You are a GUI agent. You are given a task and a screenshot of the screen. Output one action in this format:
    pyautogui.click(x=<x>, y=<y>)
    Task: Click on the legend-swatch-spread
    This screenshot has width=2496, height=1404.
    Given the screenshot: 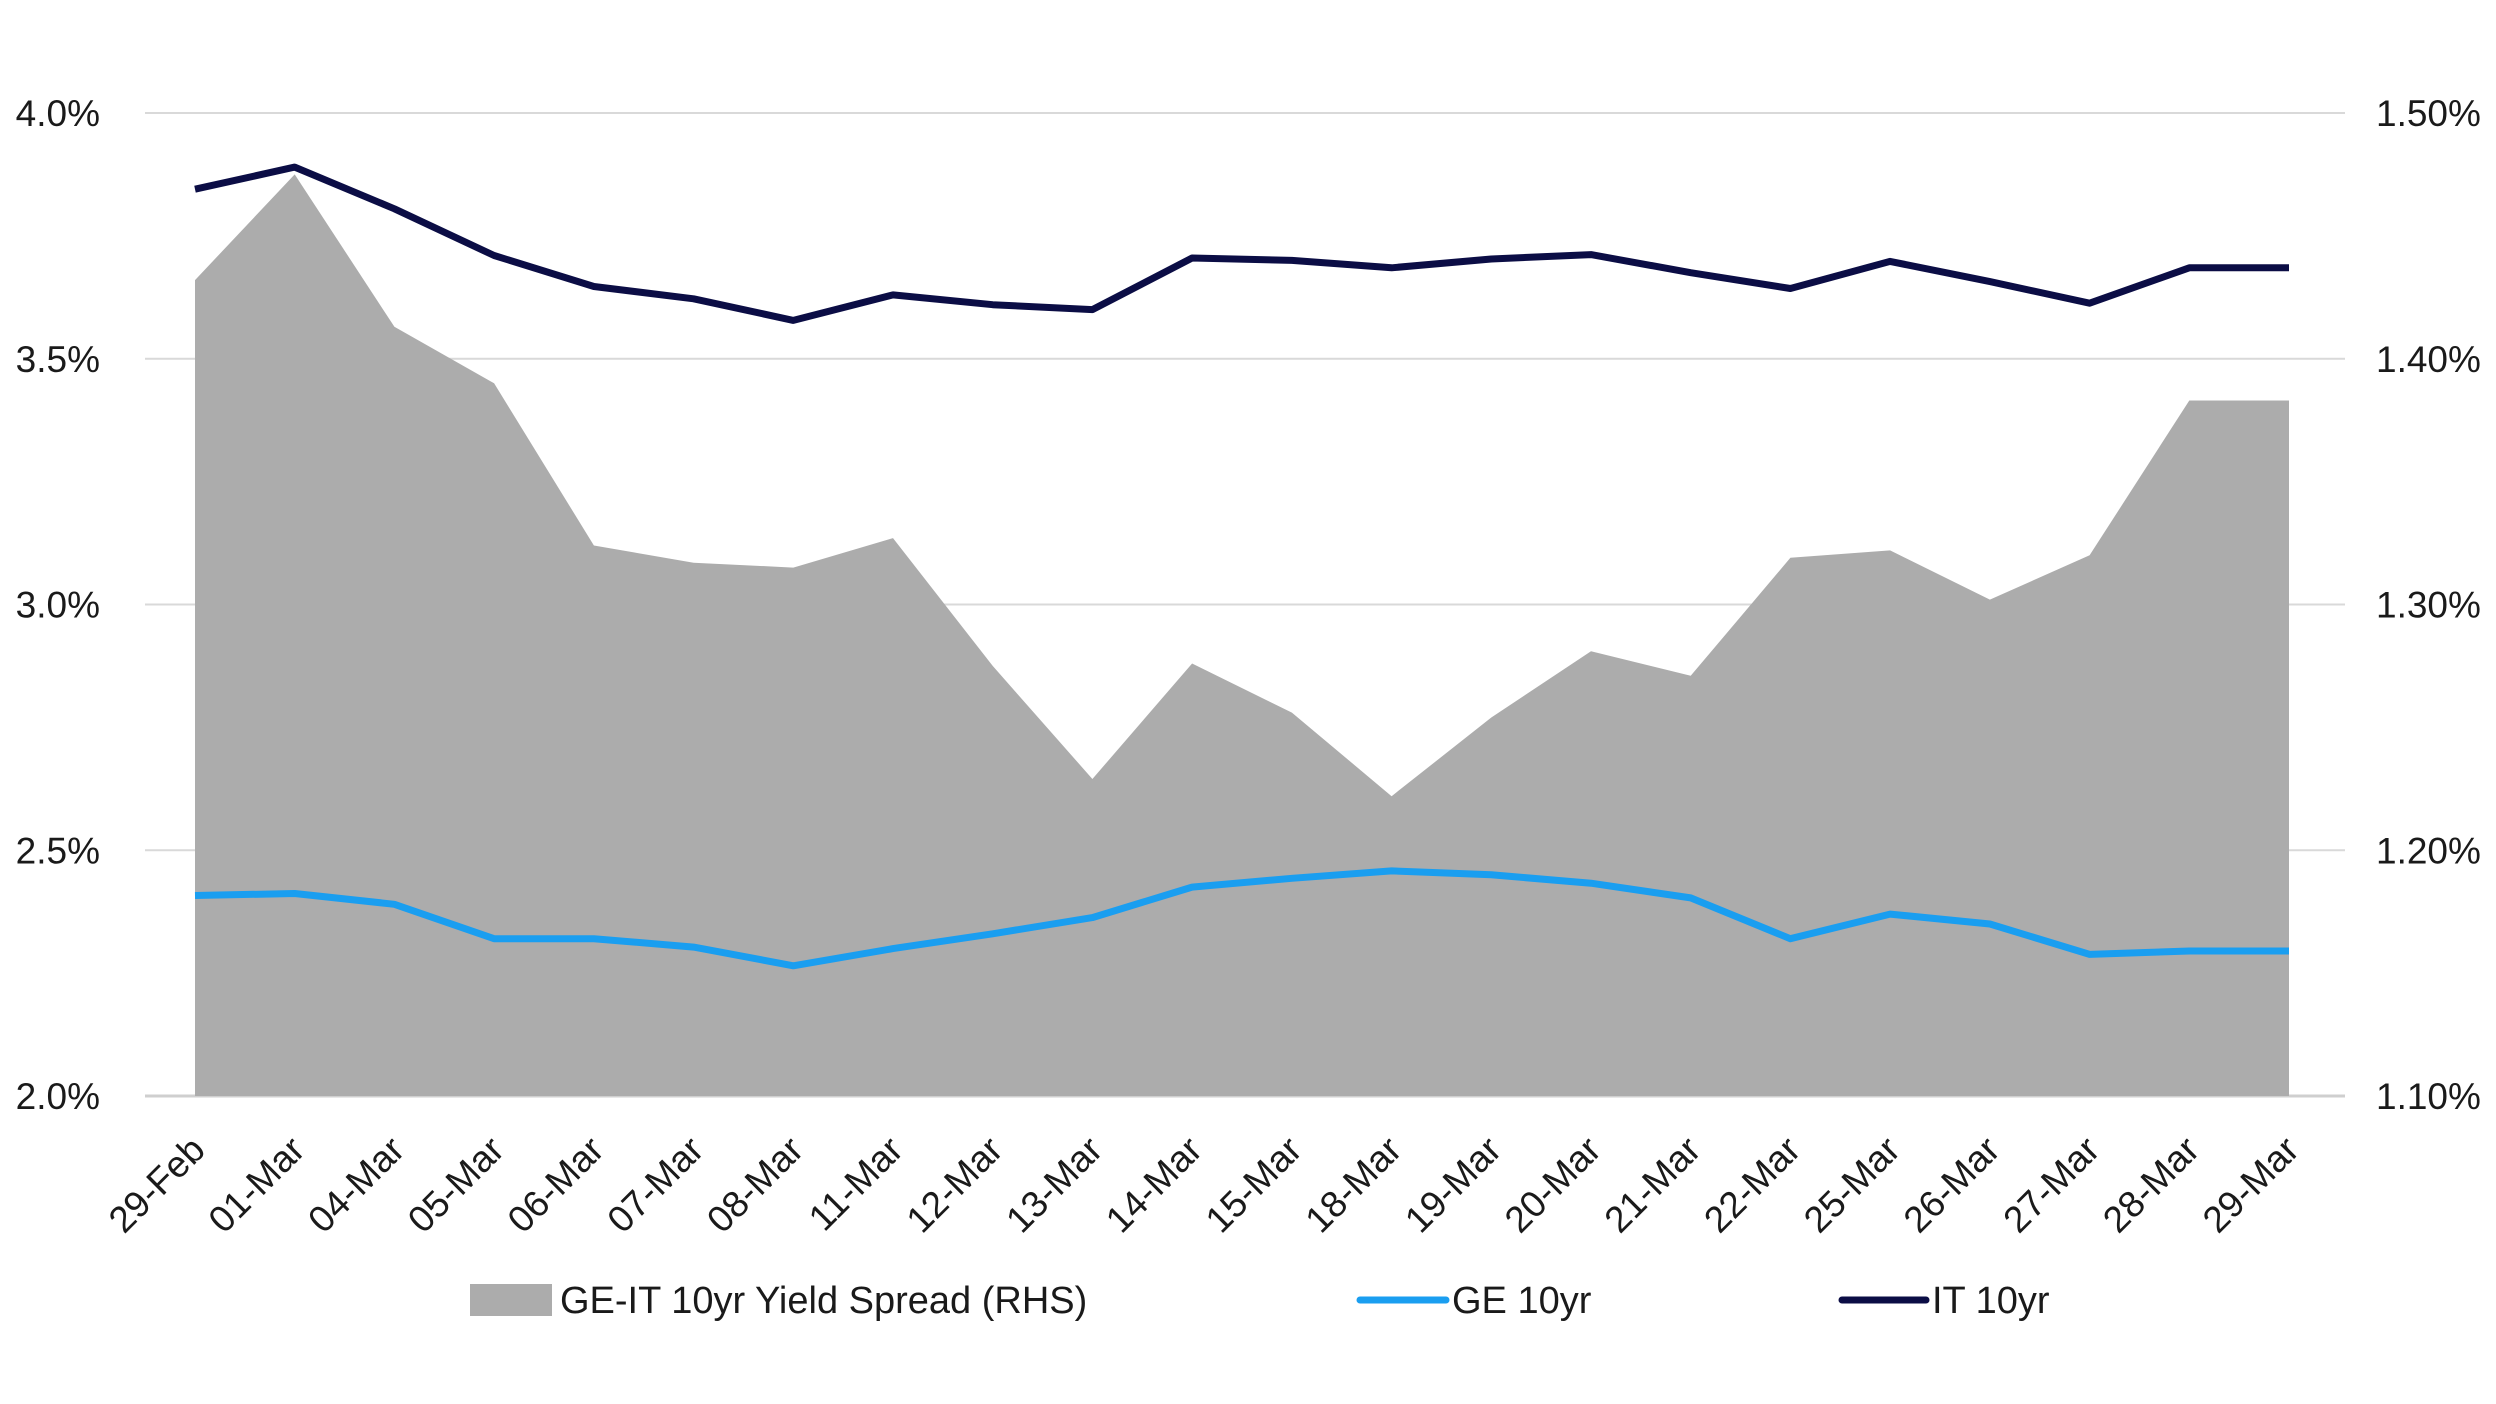 What is the action you would take?
    pyautogui.click(x=511, y=1300)
    